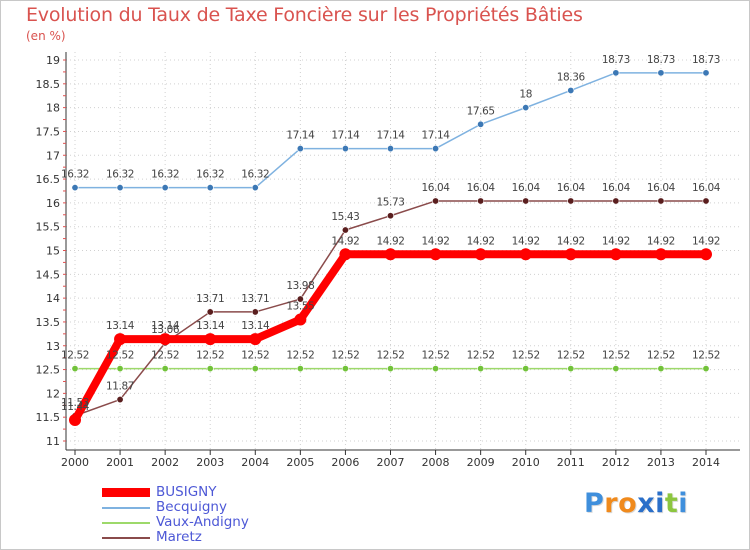 The image size is (750, 550). Describe the element at coordinates (191, 507) in the screenshot. I see `legend-label: Becquigny` at that location.